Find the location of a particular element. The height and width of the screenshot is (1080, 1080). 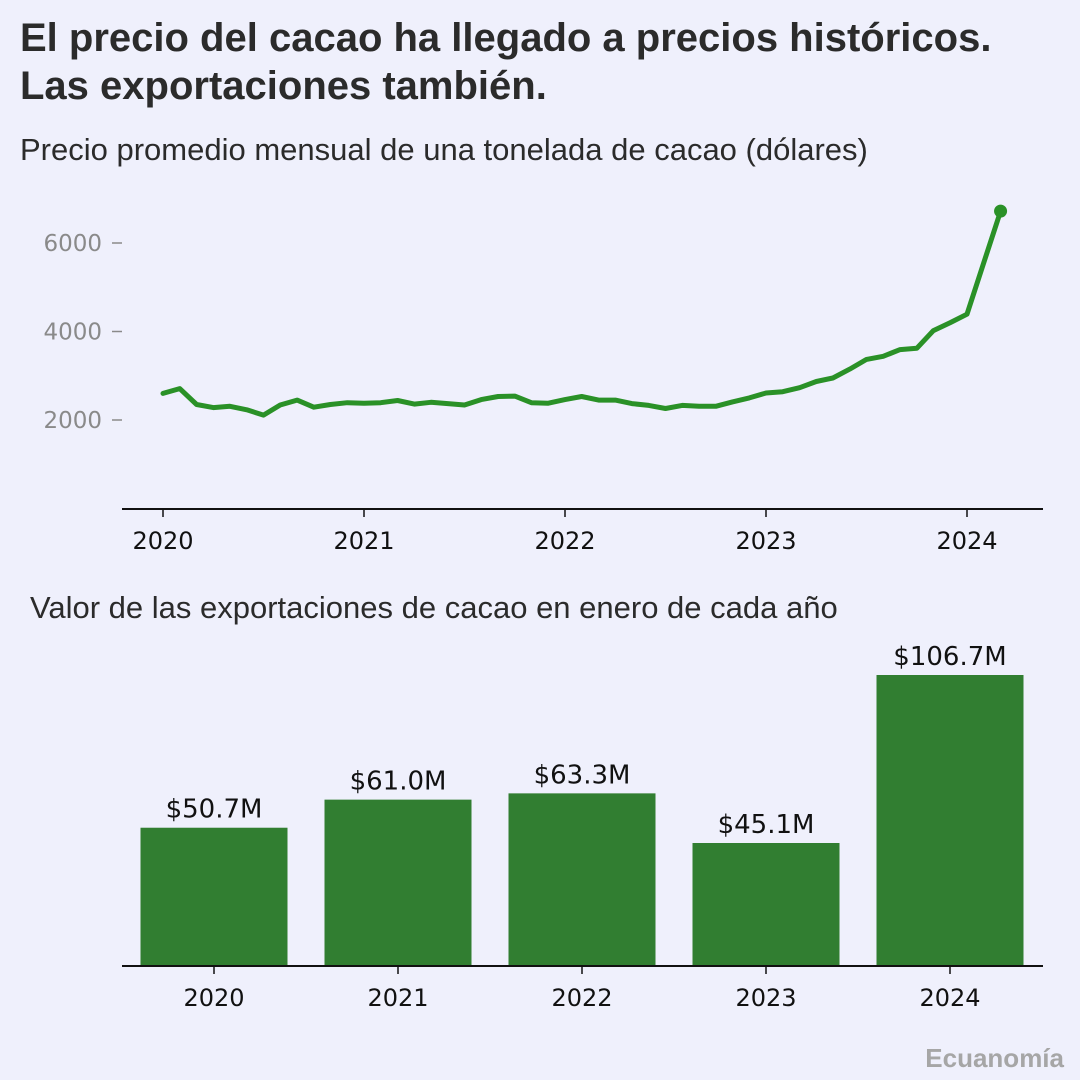

latest-price-marker is located at coordinates (1001, 211).